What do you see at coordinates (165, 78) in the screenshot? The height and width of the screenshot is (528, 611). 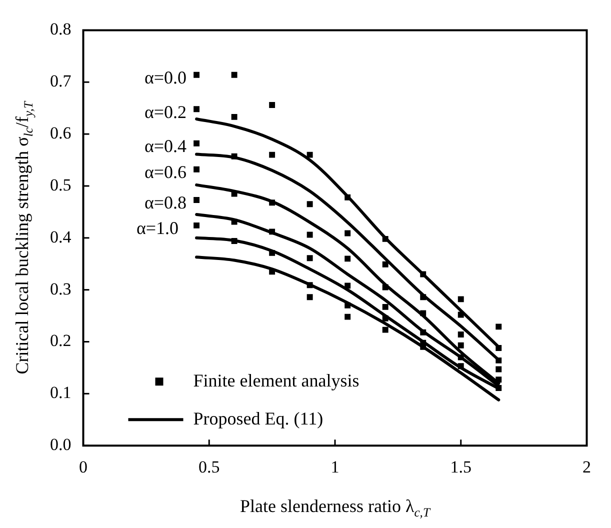 I see `annotation: α=0.0` at bounding box center [165, 78].